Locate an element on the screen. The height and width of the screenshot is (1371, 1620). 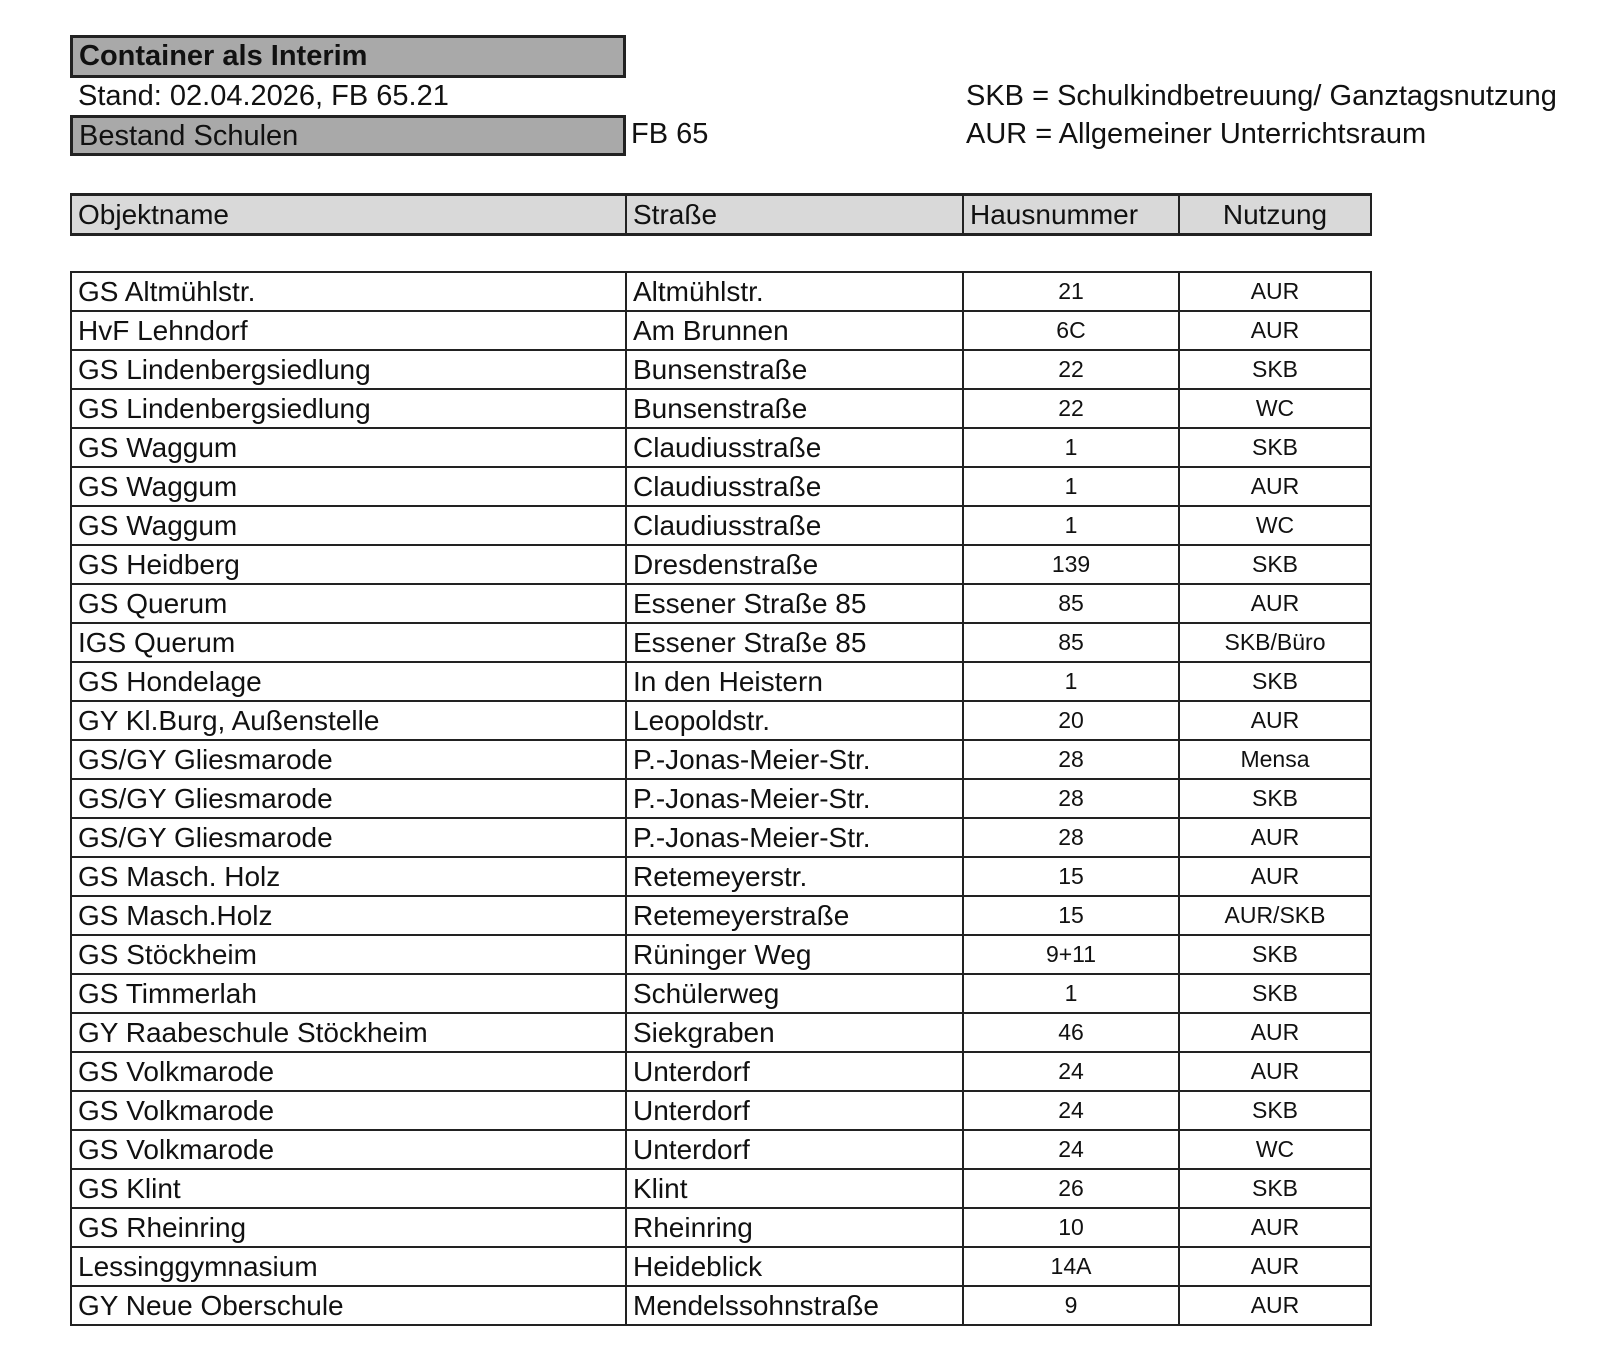
cell-objektname: GS Altmühlstr. is located at coordinates (348, 291).